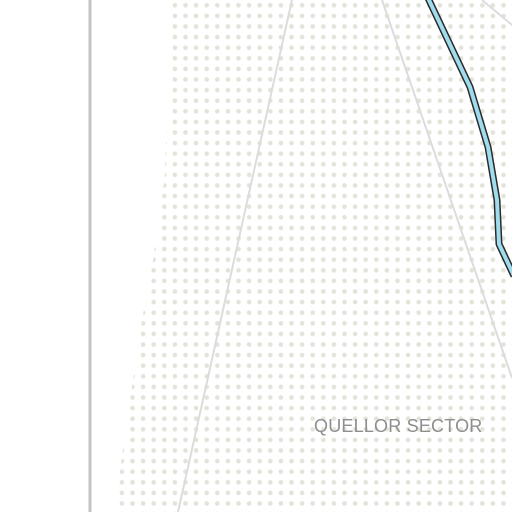 This screenshot has height=512, width=512. I want to click on sector-label: QUELLOR SECTOR, so click(398, 426).